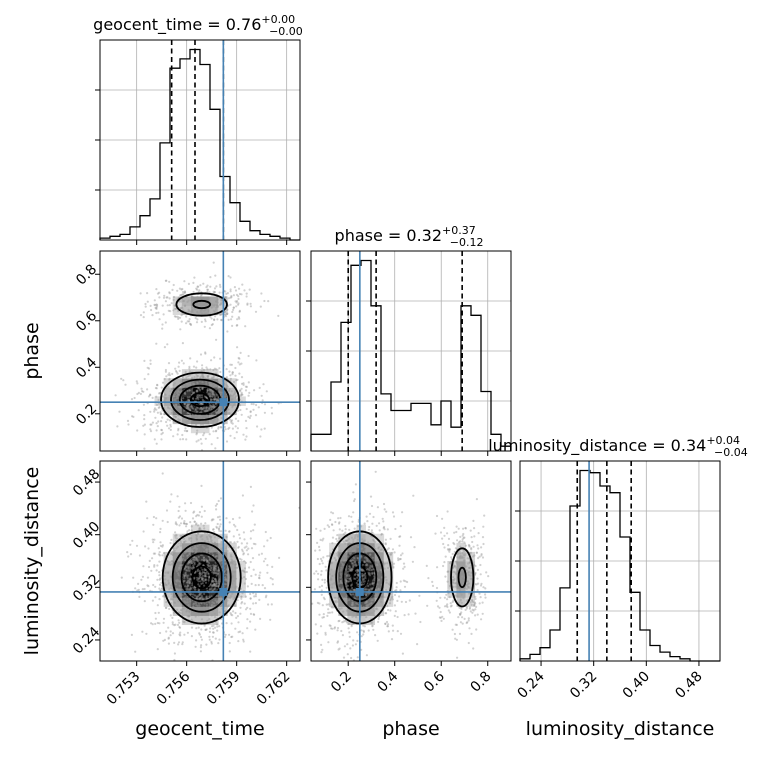 The height and width of the screenshot is (760, 760). What do you see at coordinates (86, 587) in the screenshot?
I see `y-tick-label: 0.32` at bounding box center [86, 587].